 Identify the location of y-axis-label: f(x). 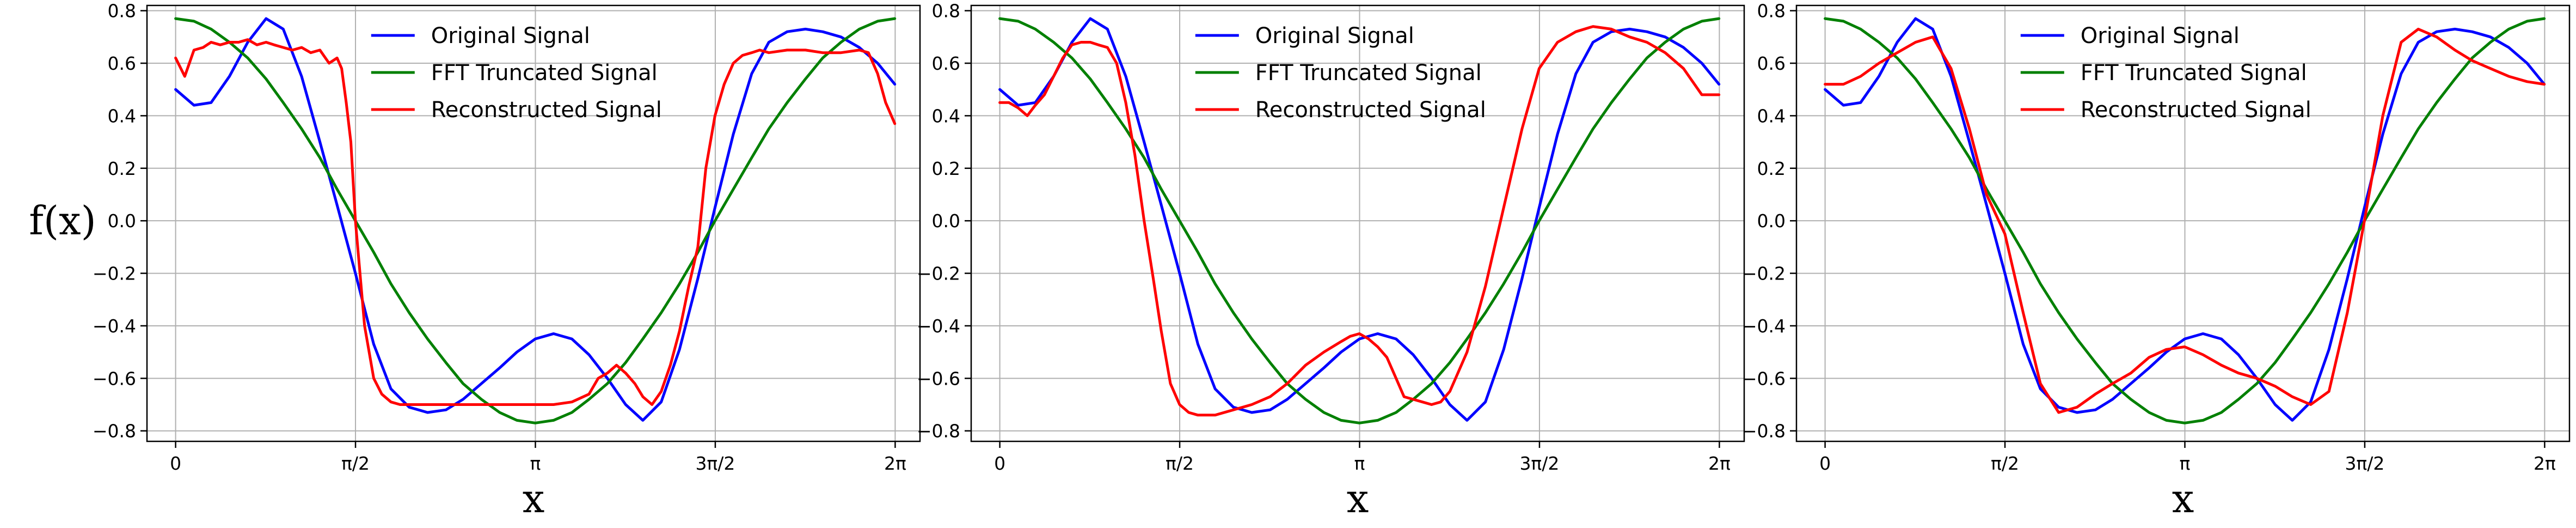
(62, 221).